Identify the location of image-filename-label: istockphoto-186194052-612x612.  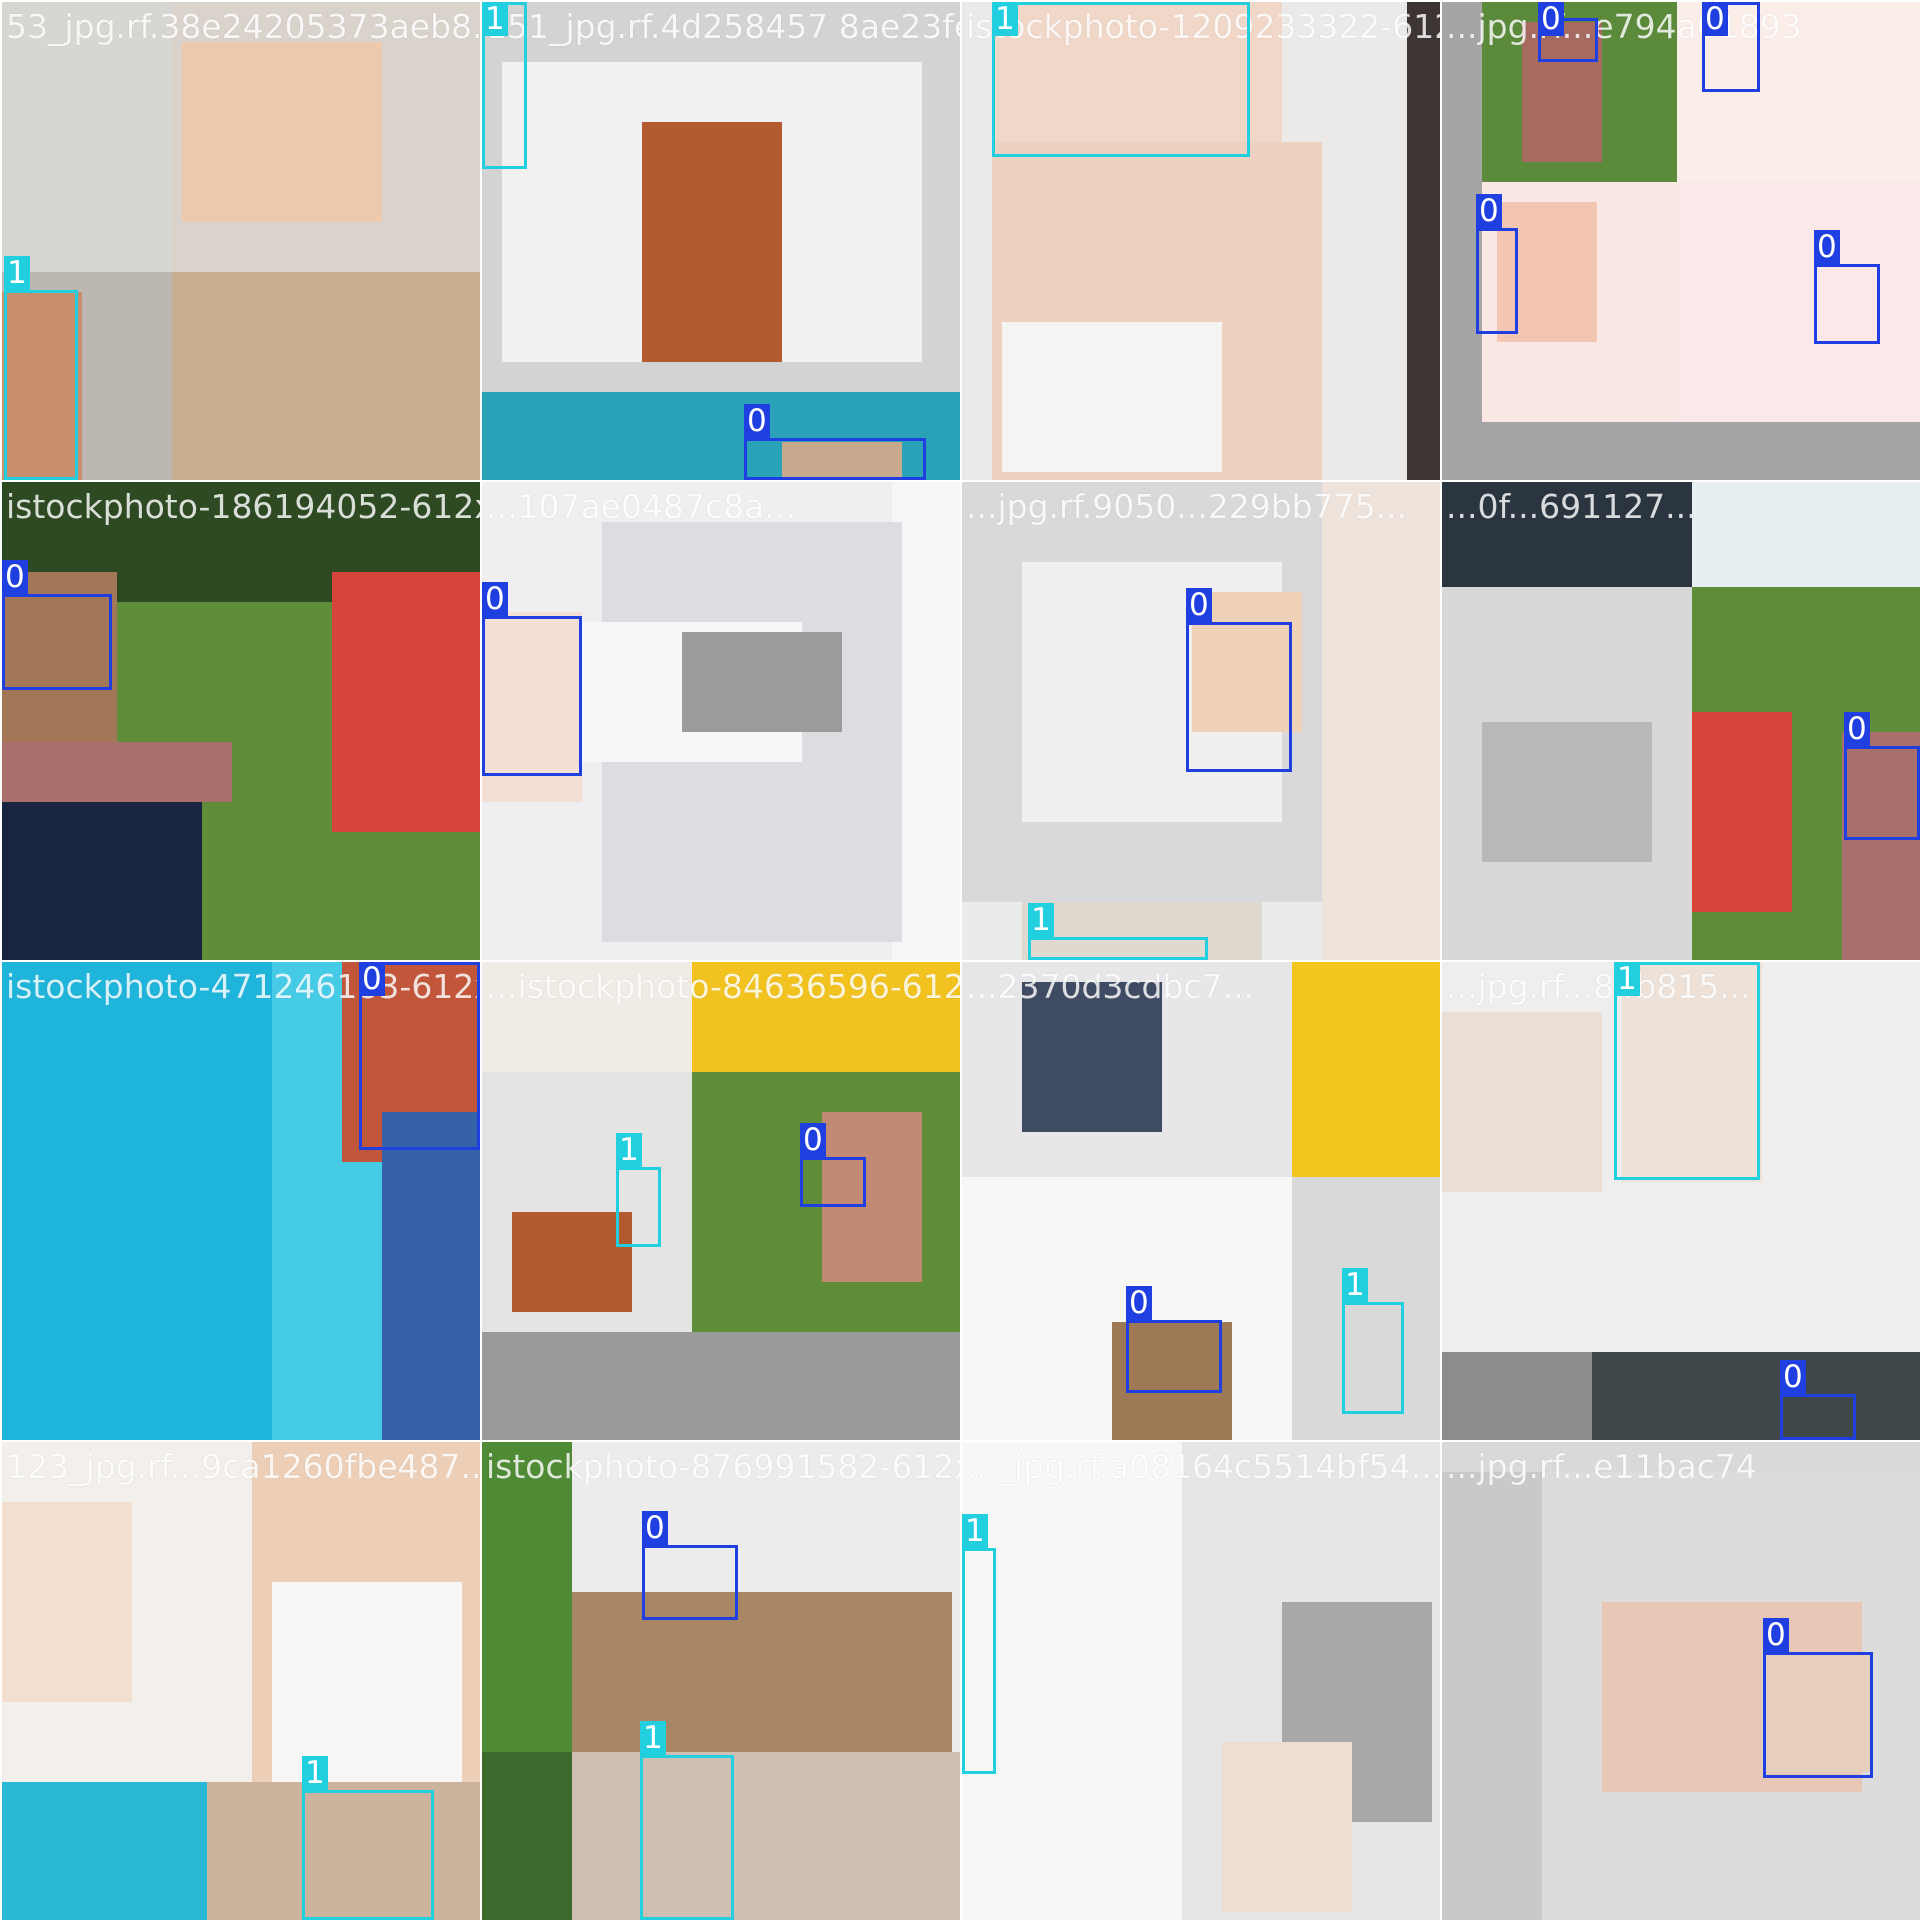
(243, 506).